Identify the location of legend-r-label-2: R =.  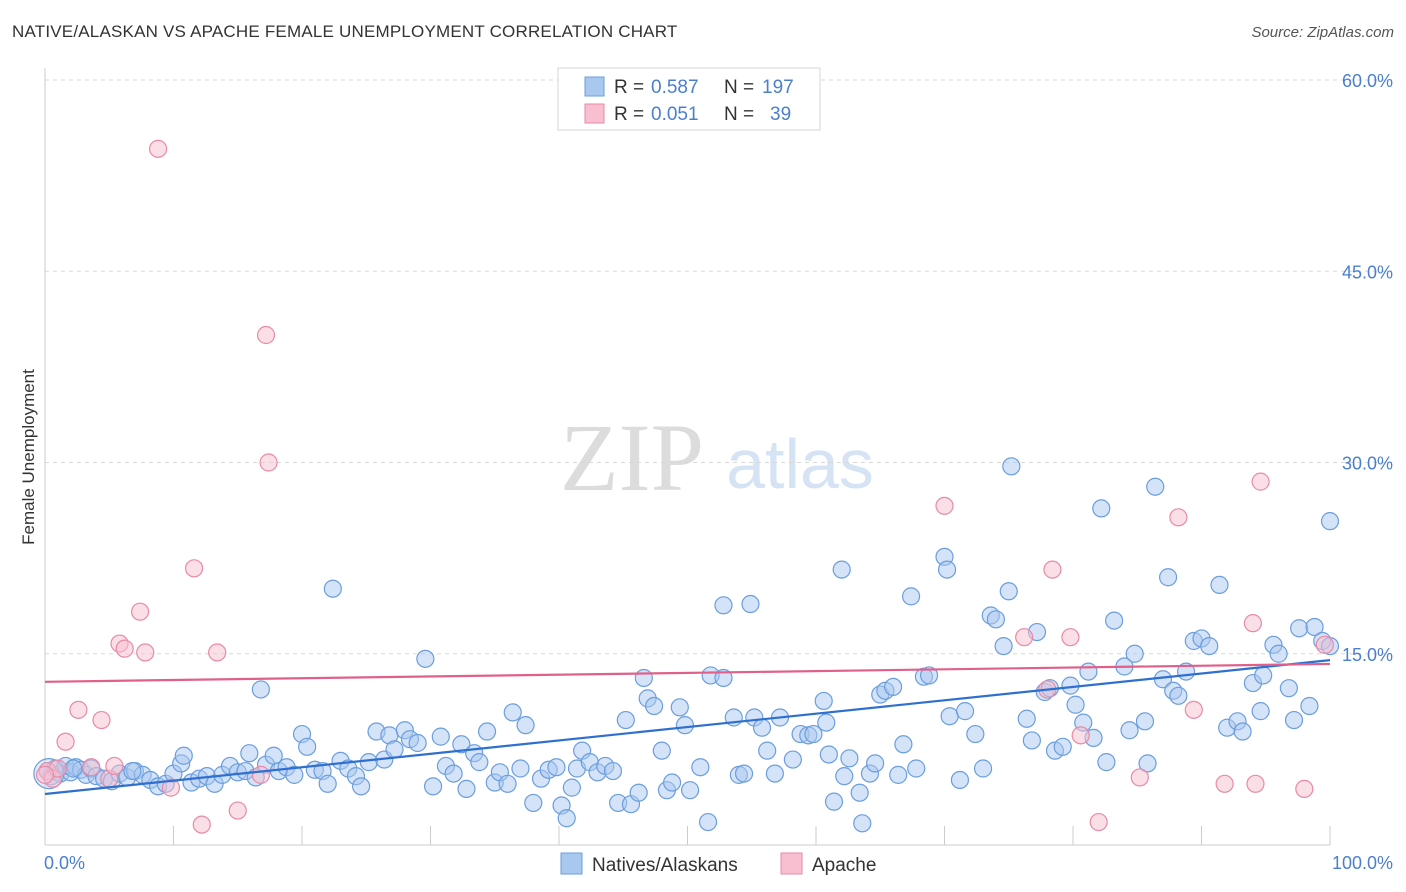
(629, 114).